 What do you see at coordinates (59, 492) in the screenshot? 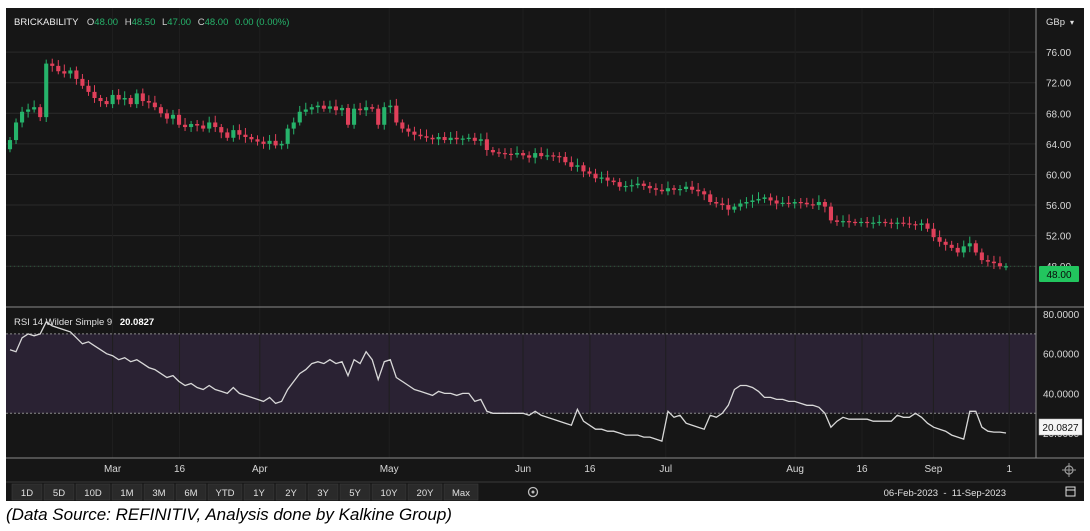
I see `range-button-5d: 5D` at bounding box center [59, 492].